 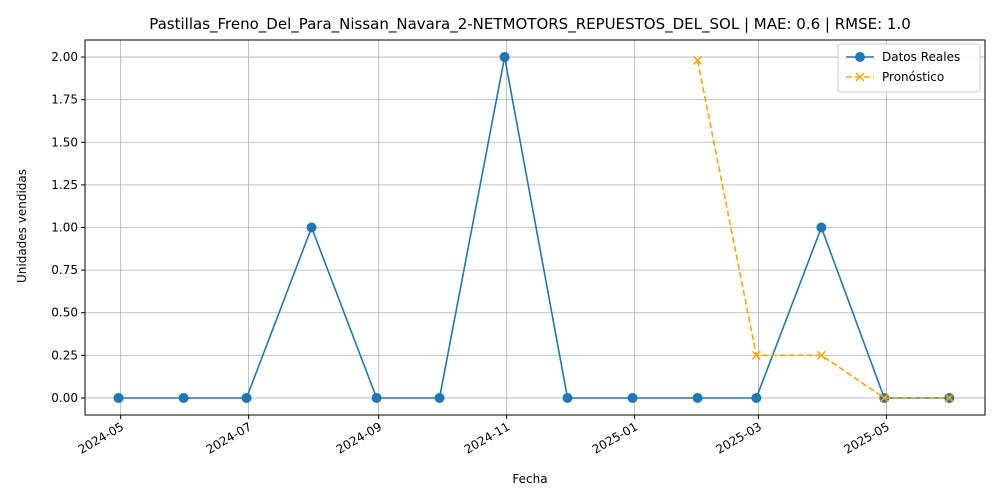 What do you see at coordinates (487, 437) in the screenshot?
I see `x-tick-label: 2024-11` at bounding box center [487, 437].